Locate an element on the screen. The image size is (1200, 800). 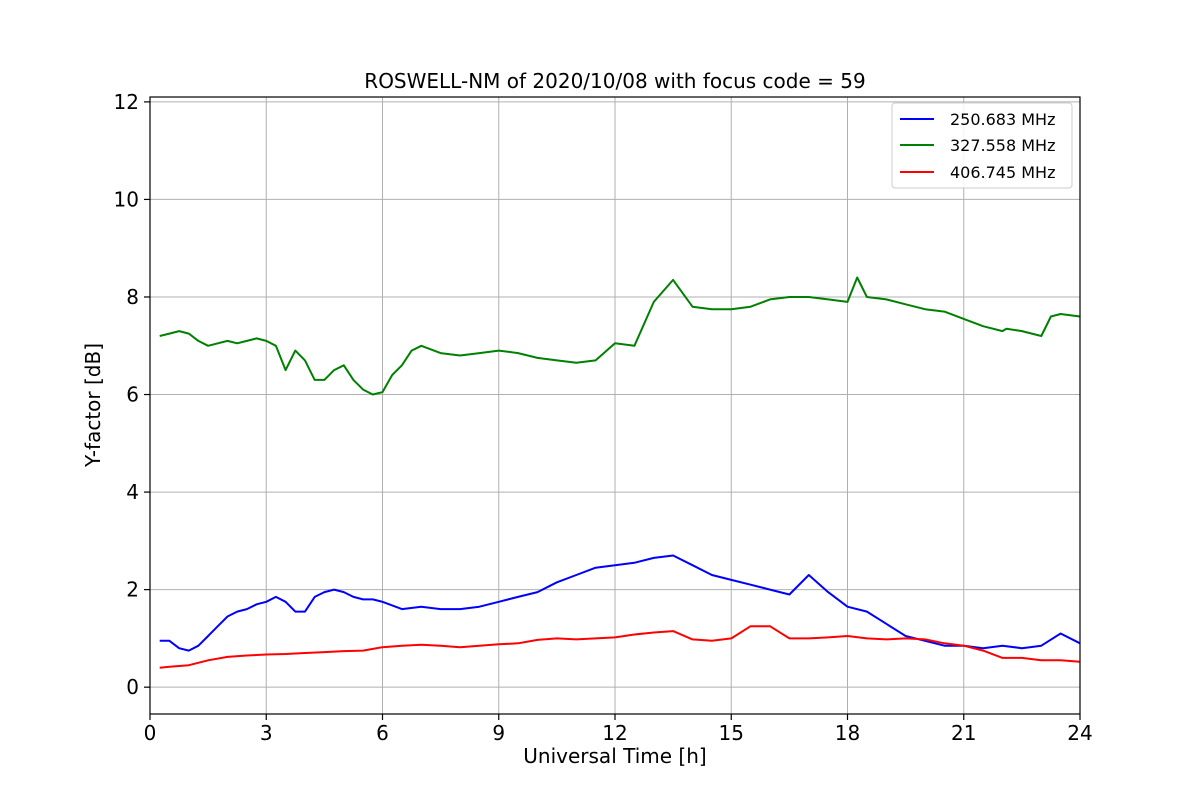
legend-box is located at coordinates (982, 145).